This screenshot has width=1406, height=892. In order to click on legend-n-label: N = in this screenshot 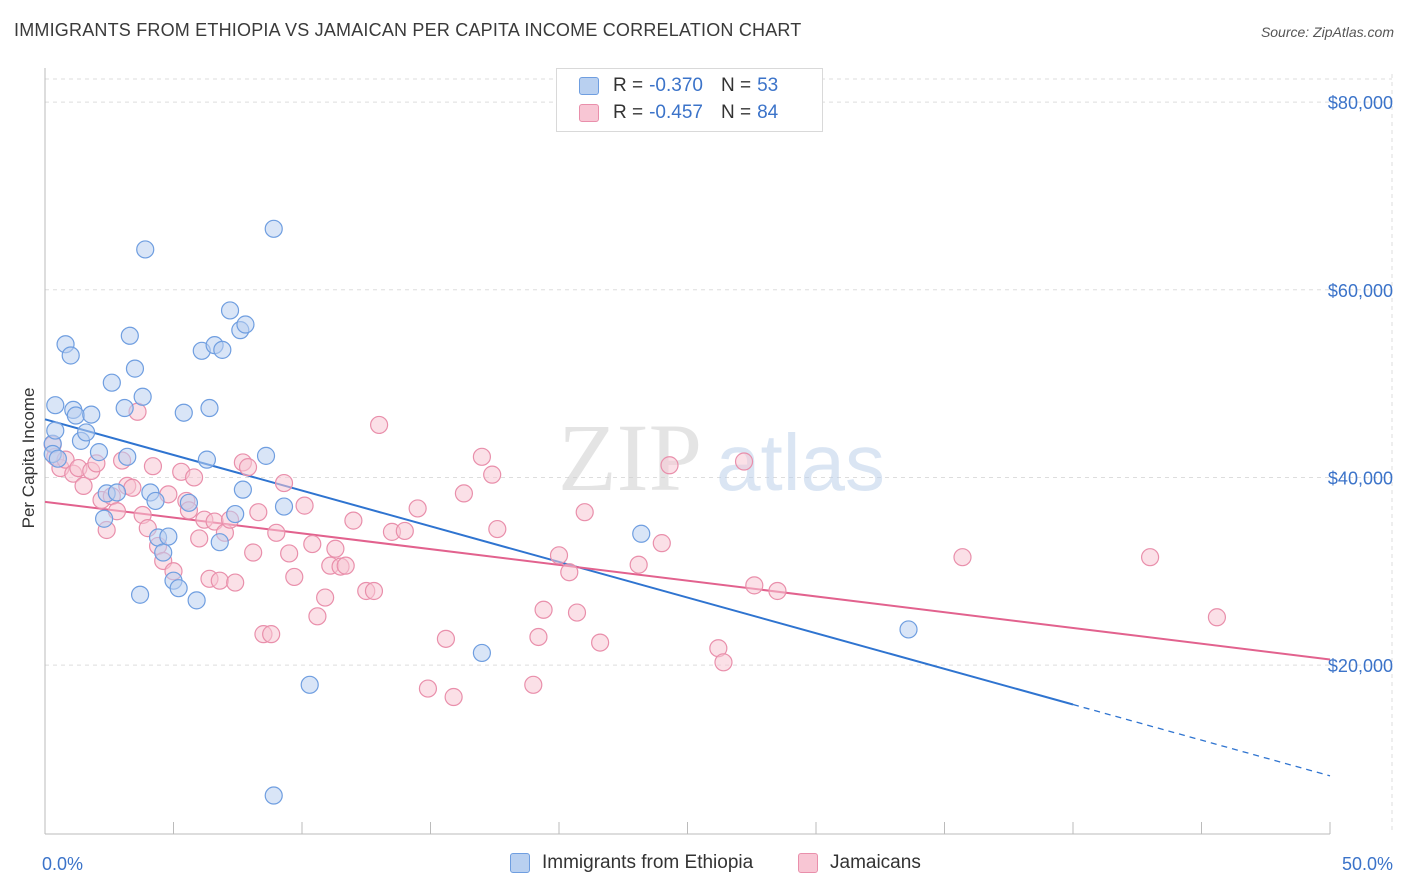, I will do `click(736, 112)`.